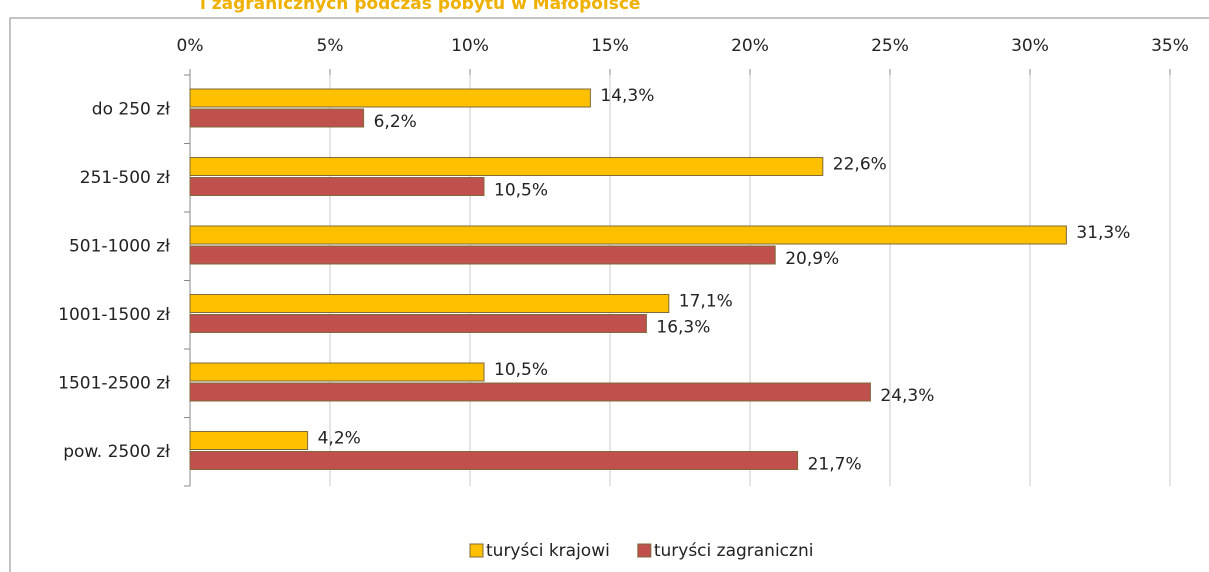  What do you see at coordinates (125, 178) in the screenshot?
I see `y-tick-label: 251-500 zł` at bounding box center [125, 178].